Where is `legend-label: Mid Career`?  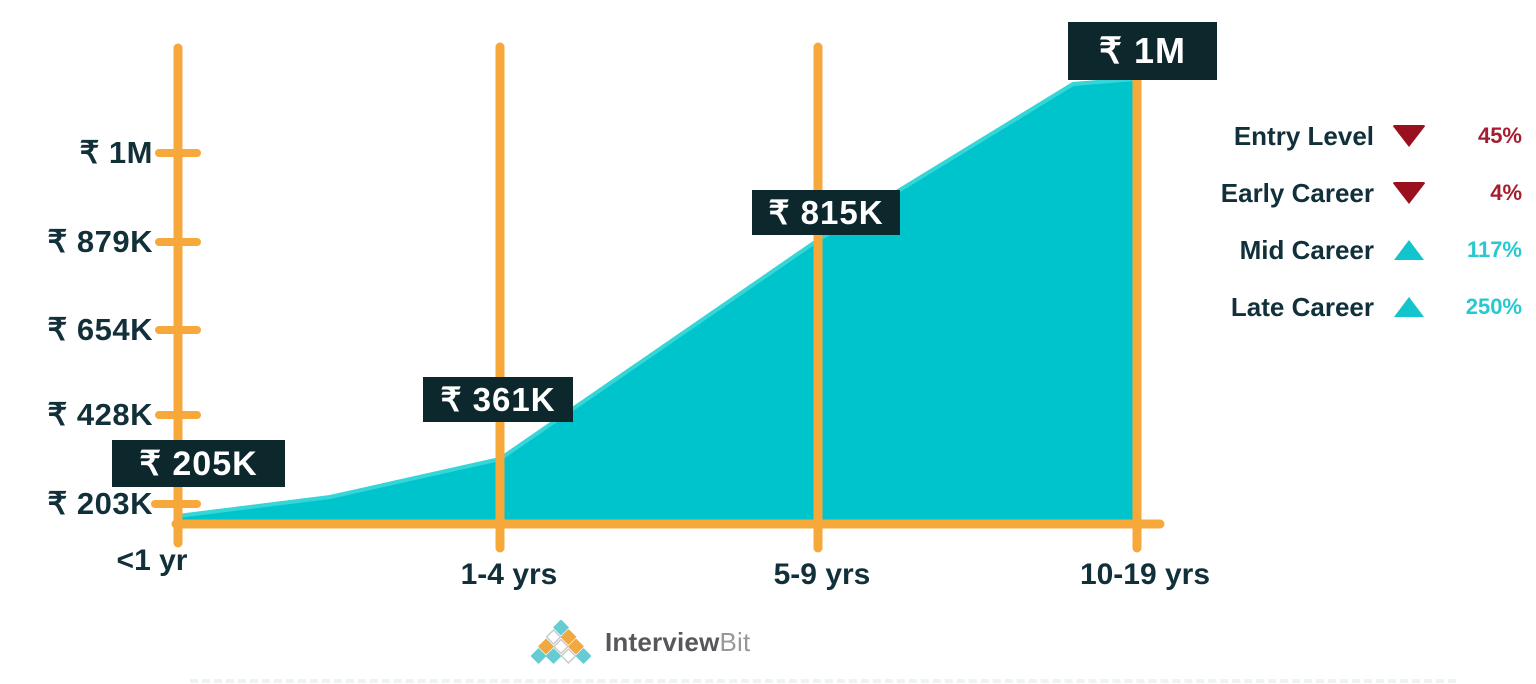 legend-label: Mid Career is located at coordinates (1306, 249).